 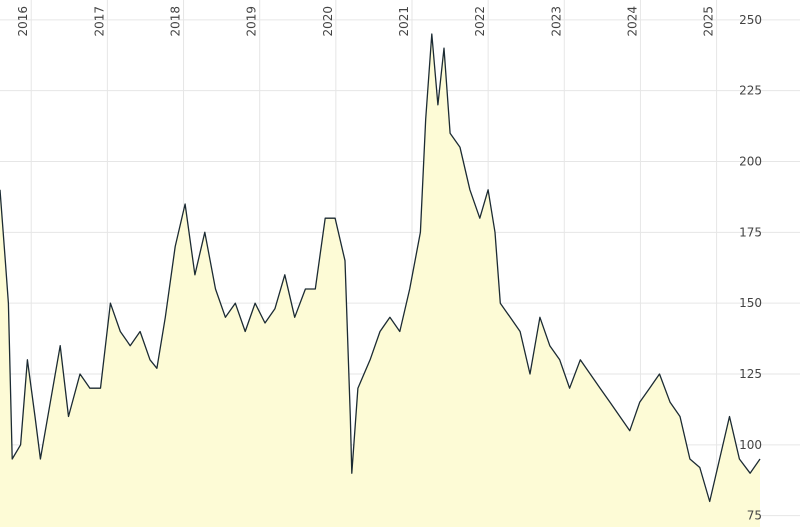 I want to click on y-tick-label: 150, so click(x=750, y=303).